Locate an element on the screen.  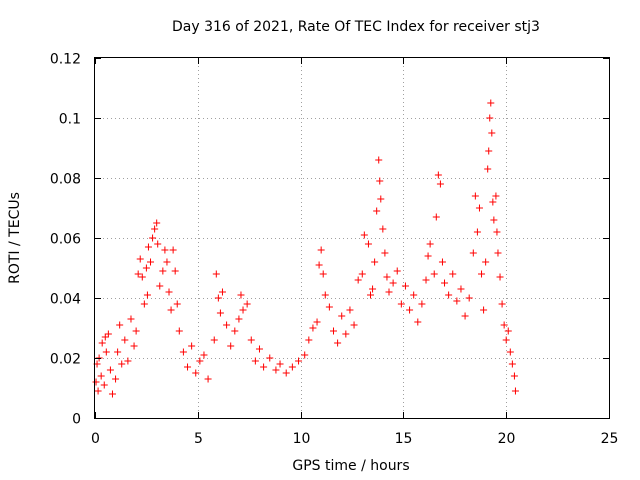
x-tick-label: 10 is located at coordinates (302, 439).